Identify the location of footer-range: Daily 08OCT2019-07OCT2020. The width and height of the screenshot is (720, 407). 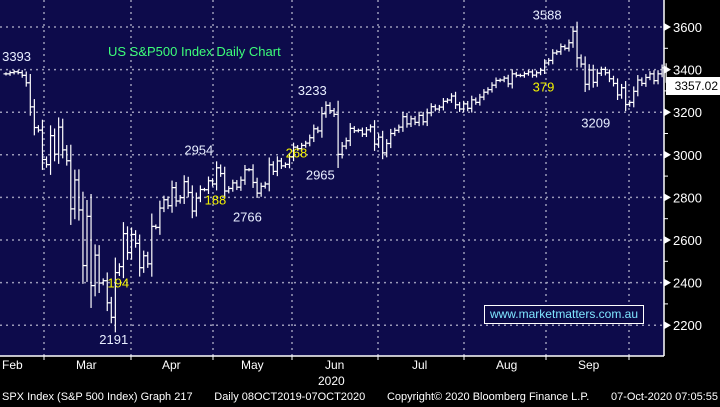
(290, 397).